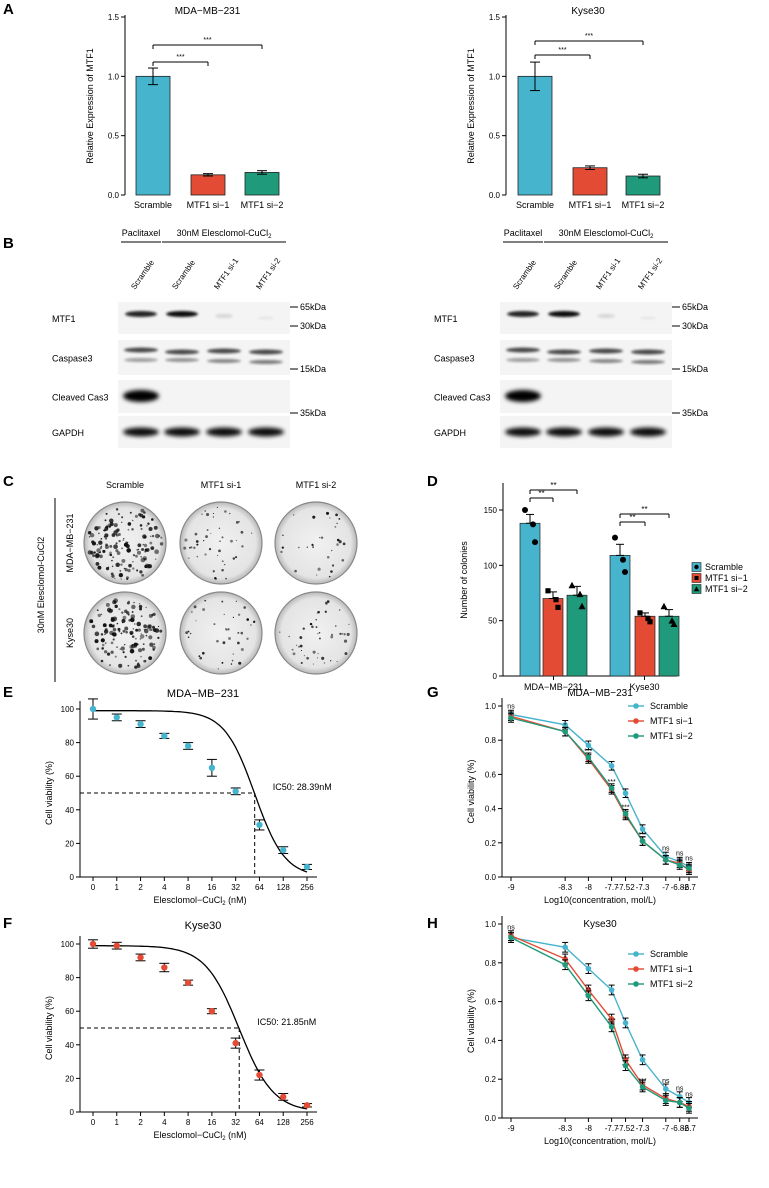 The width and height of the screenshot is (769, 1188). What do you see at coordinates (586, 357) in the screenshot?
I see `blot-strip-caspase3` at bounding box center [586, 357].